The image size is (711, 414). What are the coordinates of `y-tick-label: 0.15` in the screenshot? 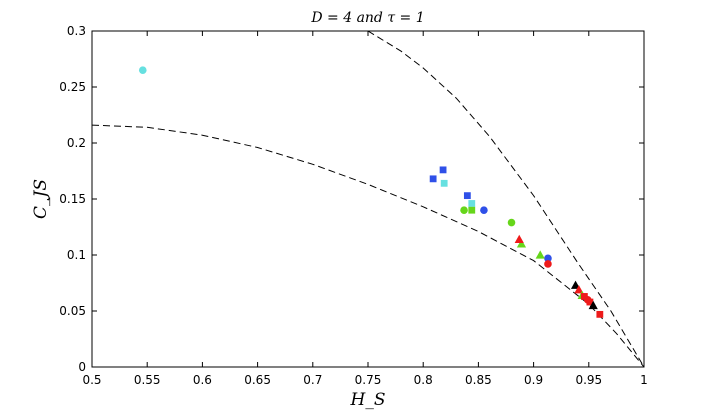 It's located at (72, 199).